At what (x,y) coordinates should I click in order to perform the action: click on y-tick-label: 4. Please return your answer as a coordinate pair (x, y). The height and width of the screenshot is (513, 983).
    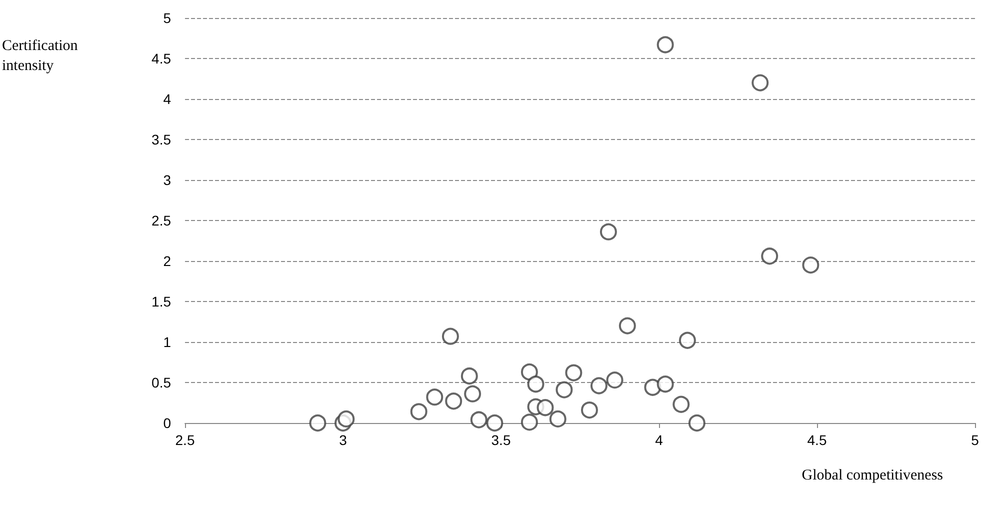
    Looking at the image, I should click on (167, 99).